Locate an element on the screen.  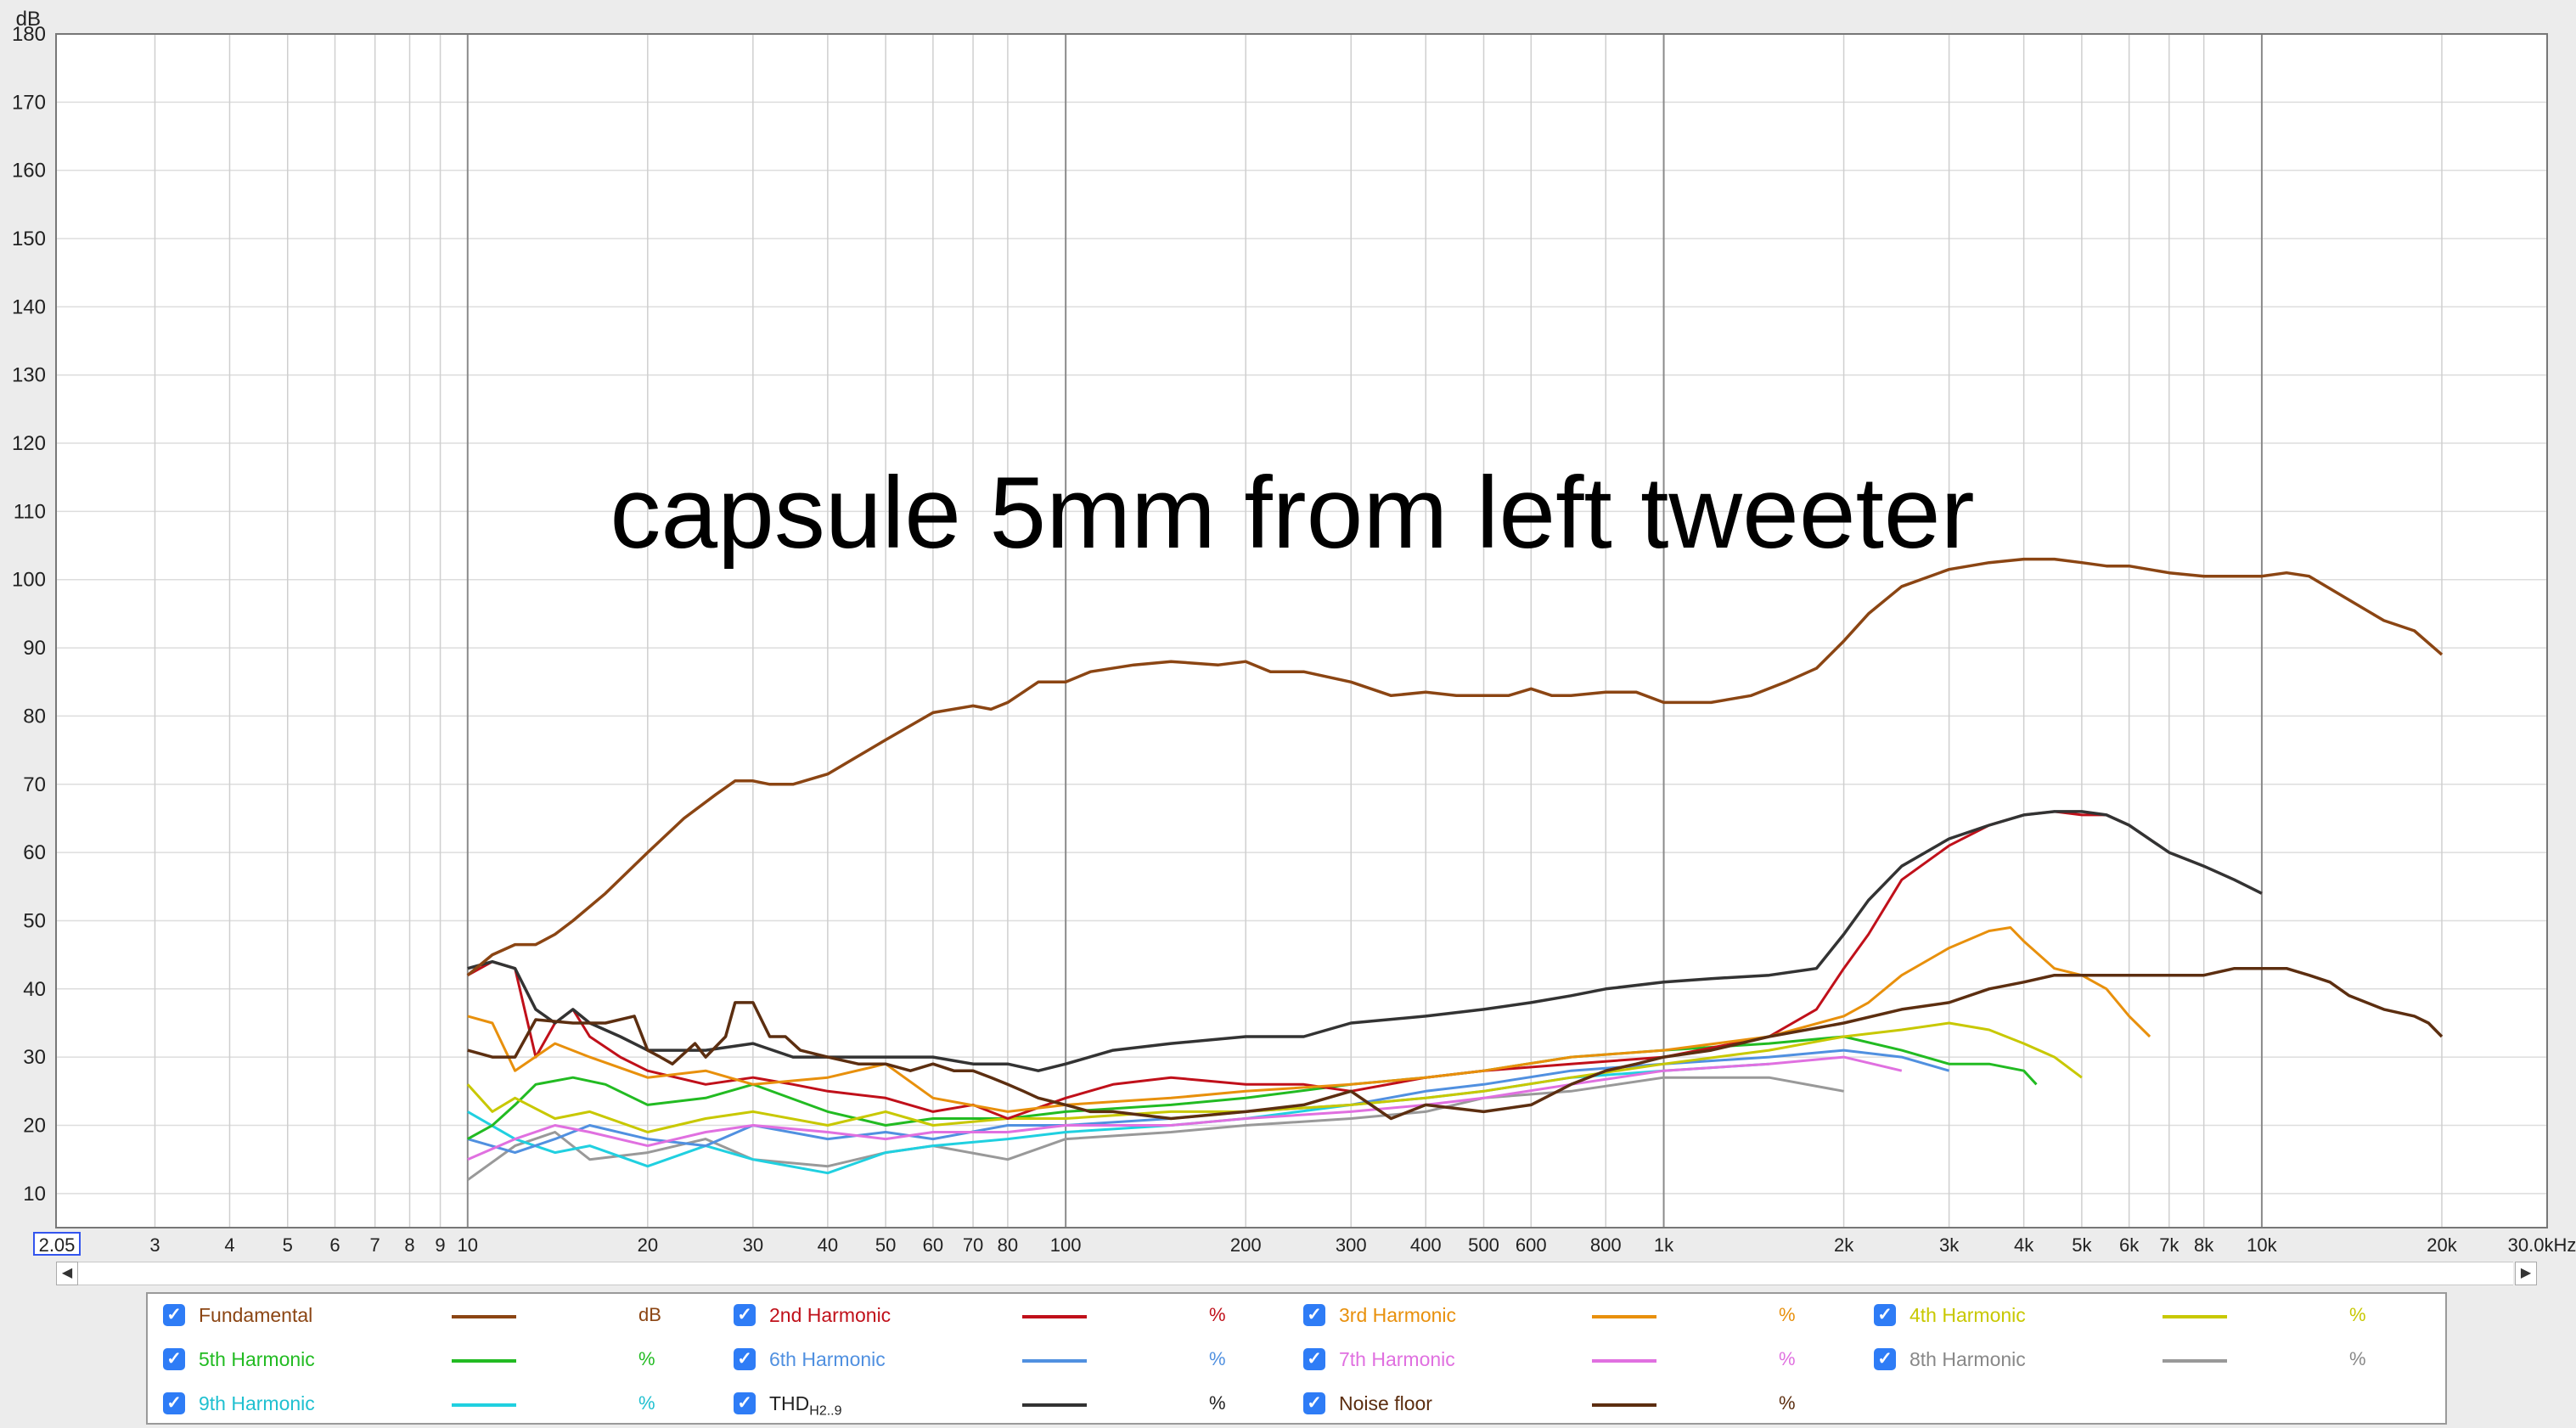
legend-item-8th-harmonic: ✓ 8th Harmonic% is located at coordinates (2145, 1358).